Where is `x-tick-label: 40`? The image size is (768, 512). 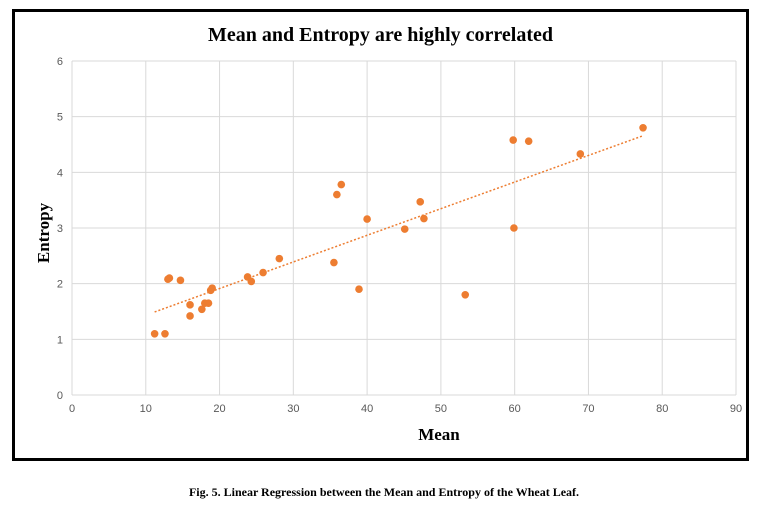
x-tick-label: 40 is located at coordinates (367, 409).